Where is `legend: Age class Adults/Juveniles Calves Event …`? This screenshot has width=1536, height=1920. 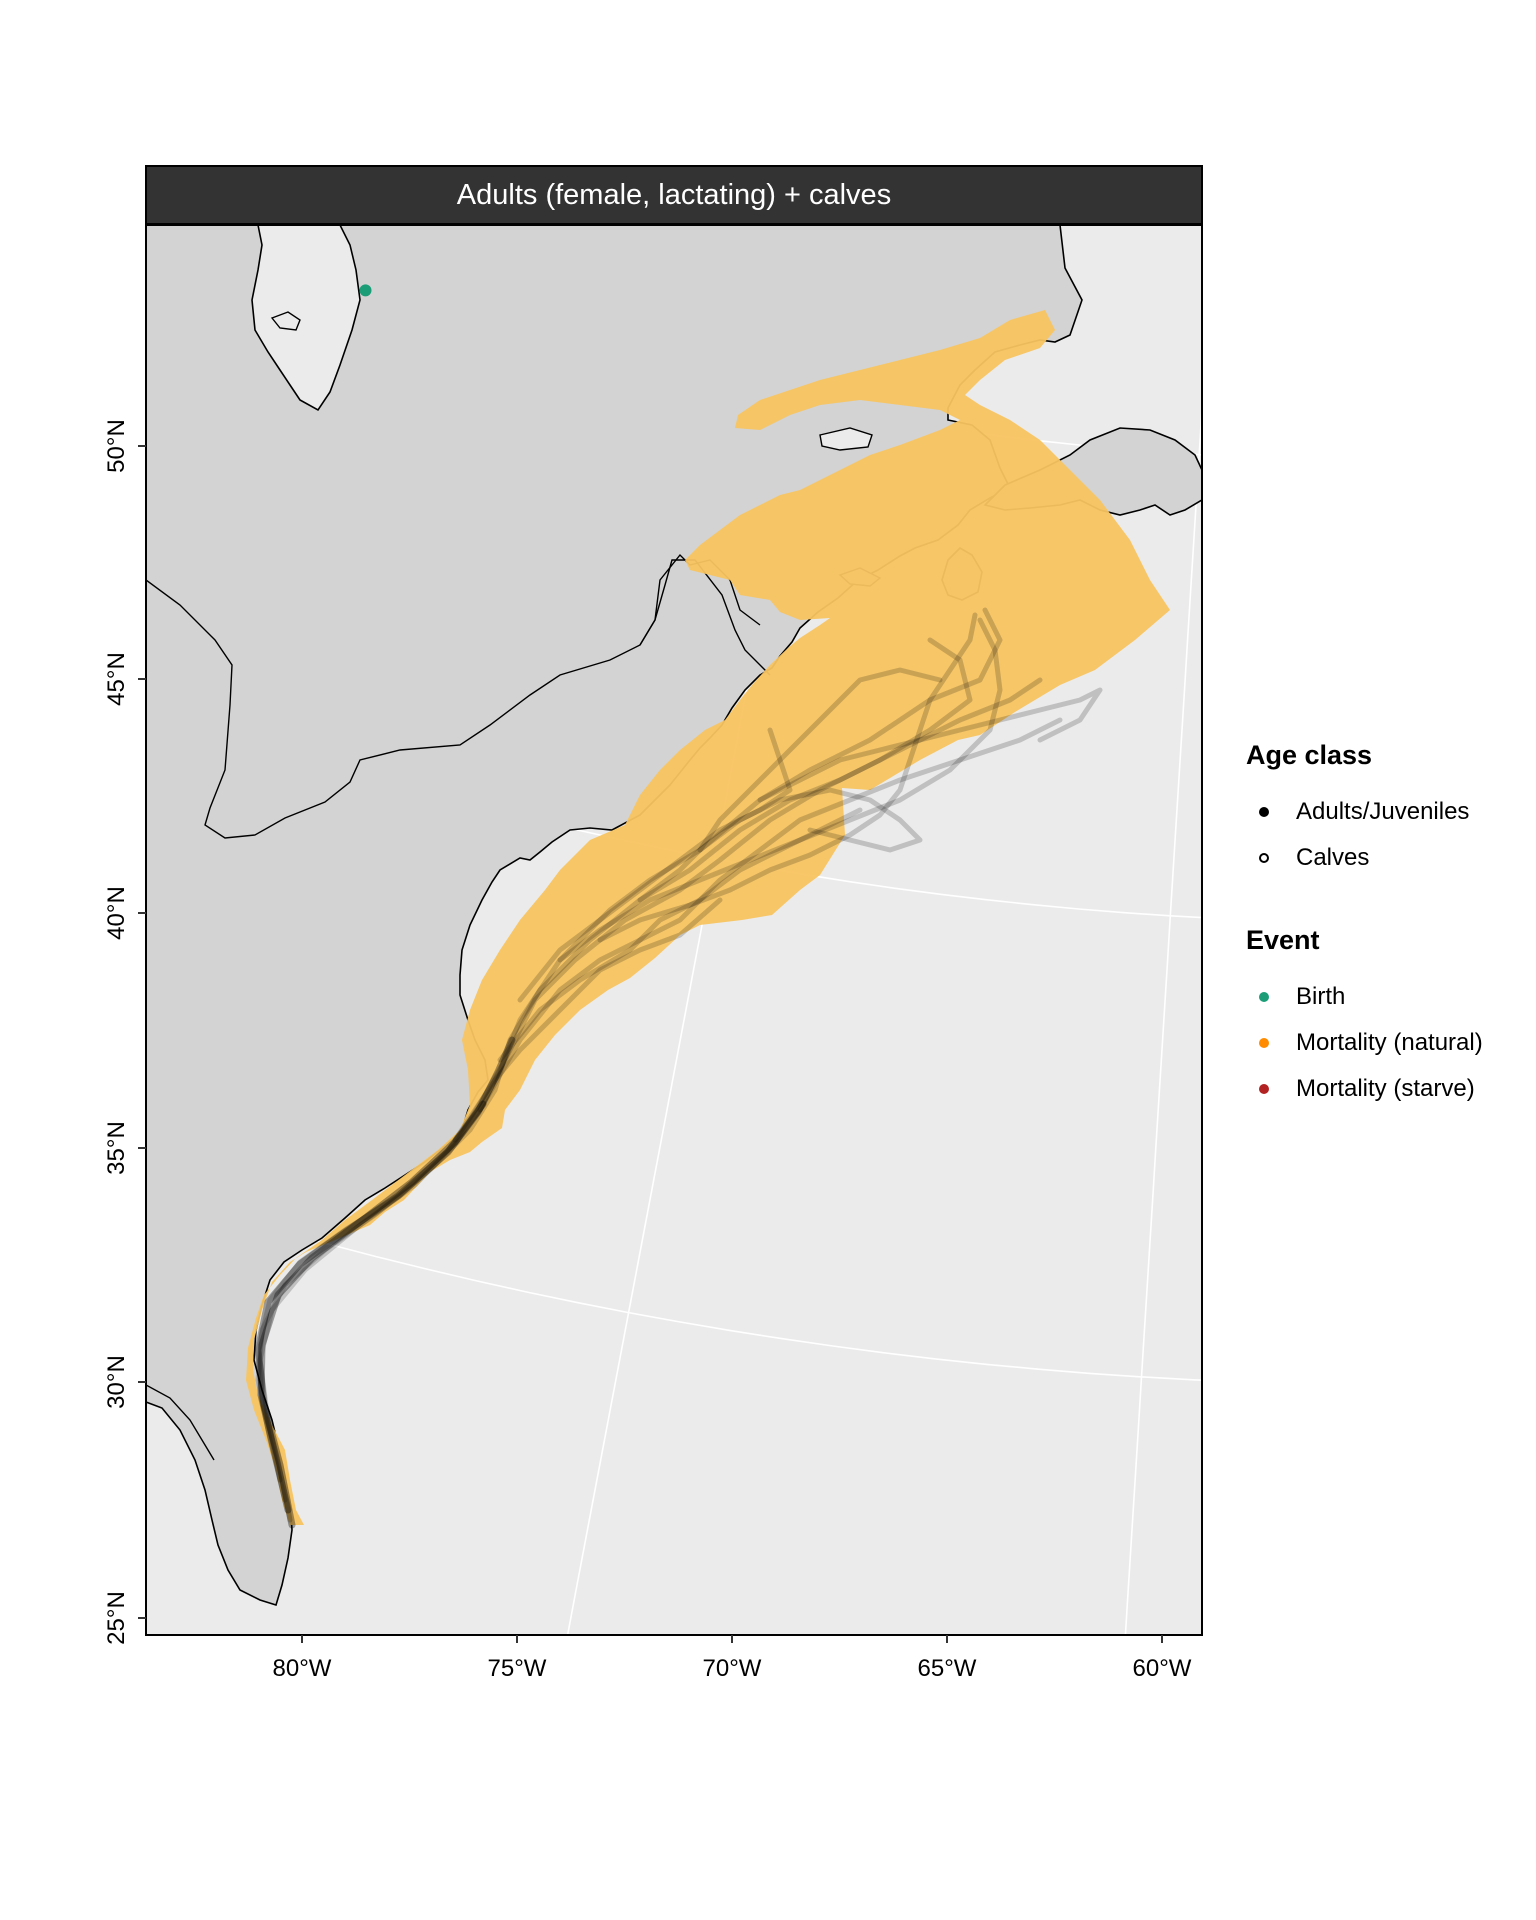
legend: Age class Adults/Juveniles Calves Event … is located at coordinates (1391, 926).